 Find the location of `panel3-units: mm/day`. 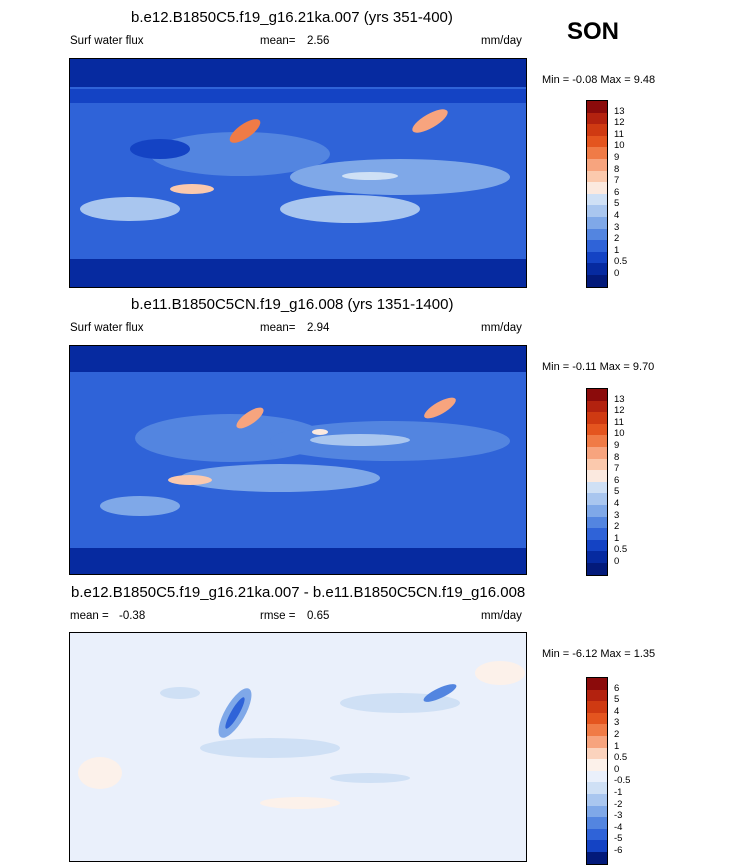

panel3-units: mm/day is located at coordinates (501, 616).